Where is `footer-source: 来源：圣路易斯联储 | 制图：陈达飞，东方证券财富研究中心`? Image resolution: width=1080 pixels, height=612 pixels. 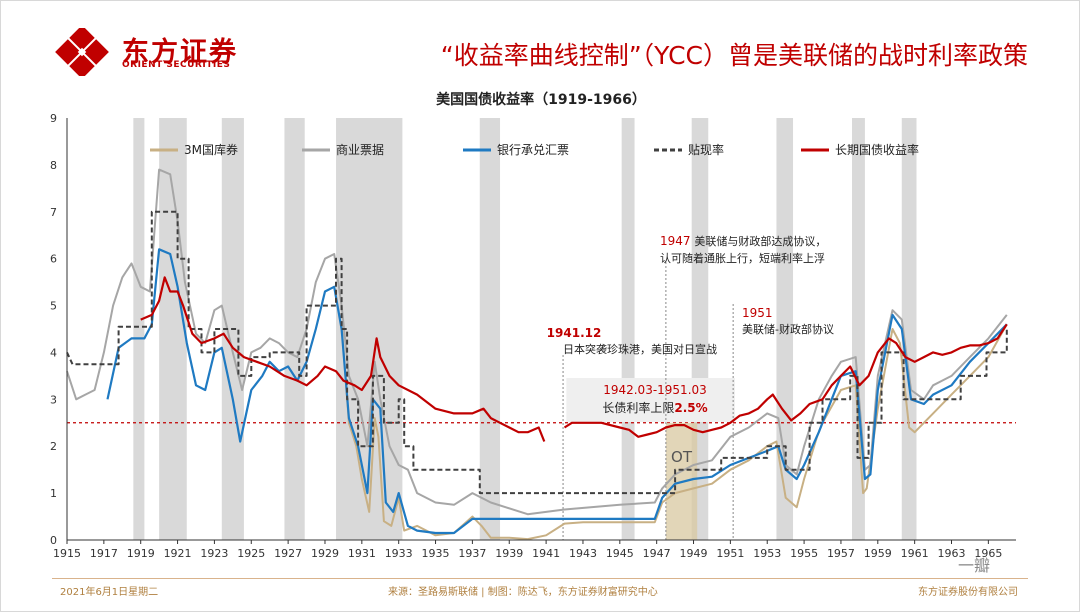
footer-source: 来源：圣路易斯联储 | 制图：陈达飞，东方证券财富研究中心 is located at coordinates (523, 592).